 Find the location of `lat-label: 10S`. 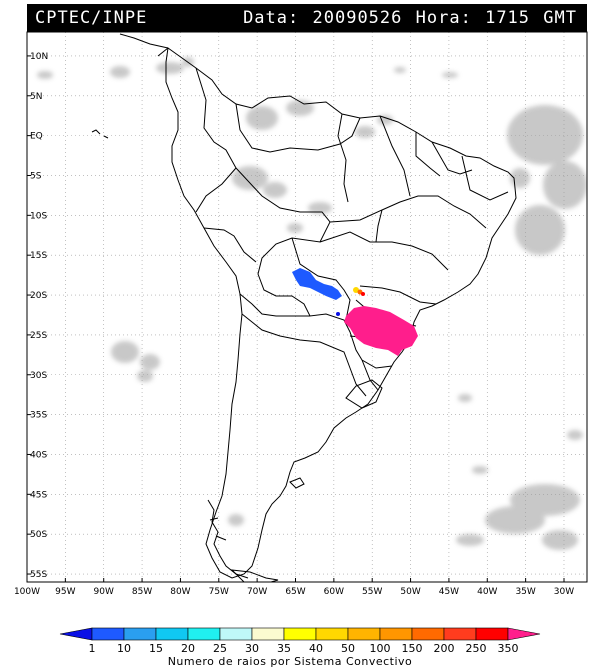

lat-label: 10S is located at coordinates (38, 216).